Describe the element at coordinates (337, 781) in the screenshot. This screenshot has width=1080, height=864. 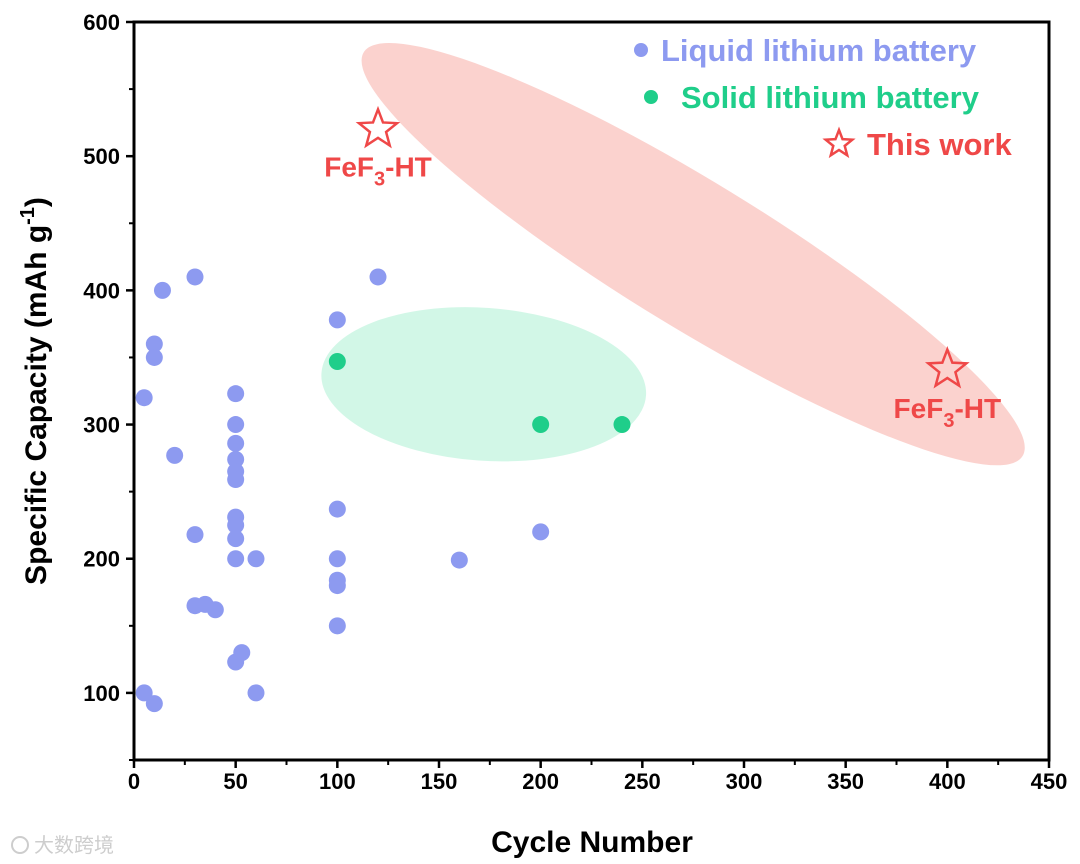
I see `x-tick-label: 100` at that location.